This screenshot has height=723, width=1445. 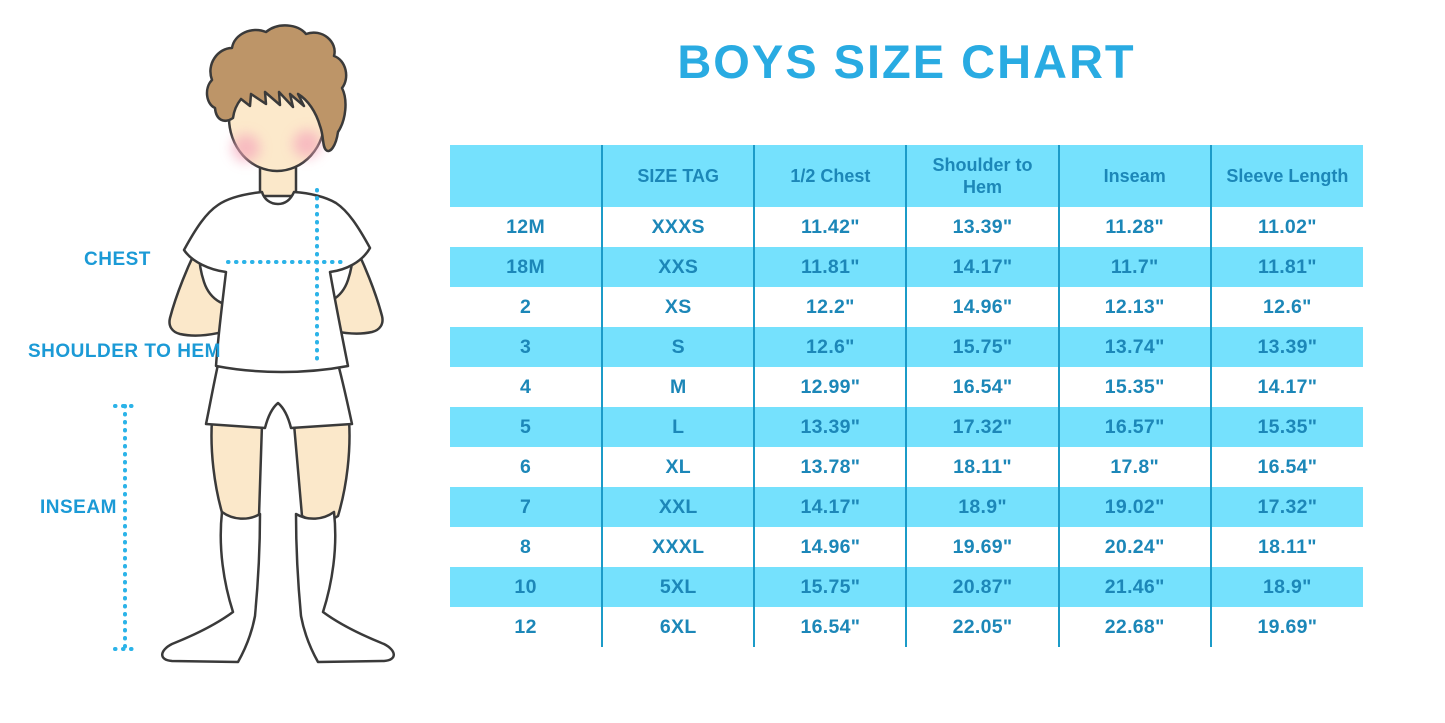 I want to click on size-cell: XXXL, so click(x=678, y=547).